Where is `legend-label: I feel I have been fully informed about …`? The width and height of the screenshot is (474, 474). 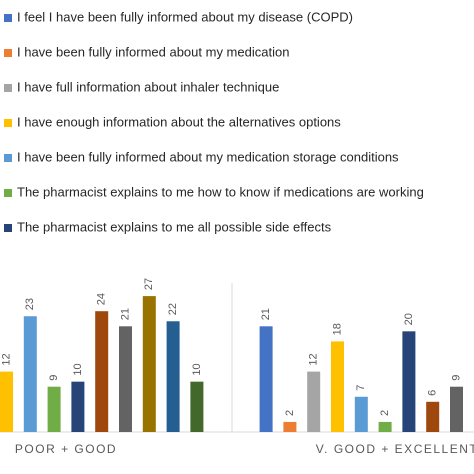 legend-label: I feel I have been fully informed about … is located at coordinates (185, 16).